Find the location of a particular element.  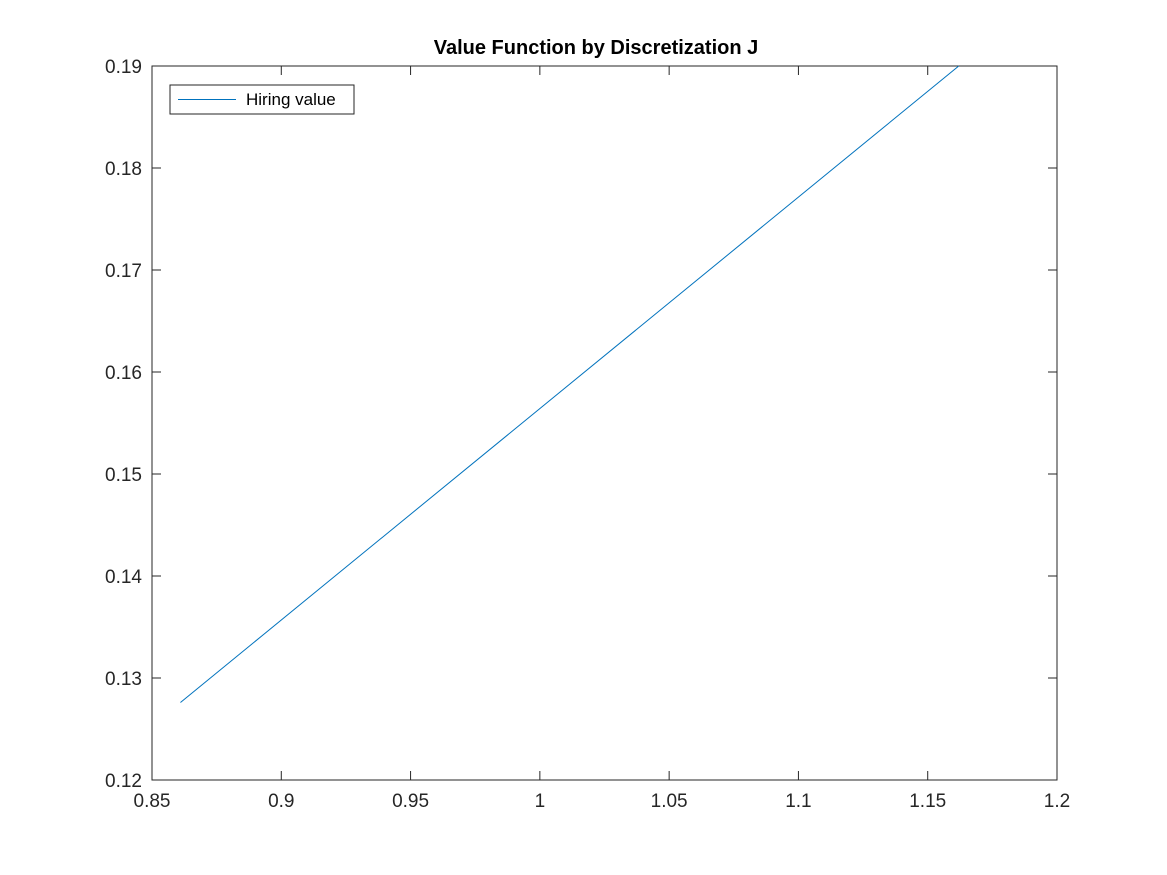

chart-title: Value Function by Discretization J is located at coordinates (596, 48).